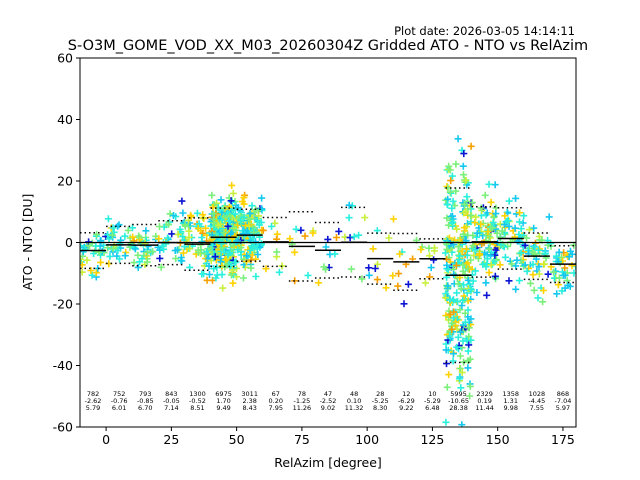 This screenshot has height=480, width=640. Describe the element at coordinates (458, 394) in the screenshot. I see `bin-count-label: 5995` at that location.